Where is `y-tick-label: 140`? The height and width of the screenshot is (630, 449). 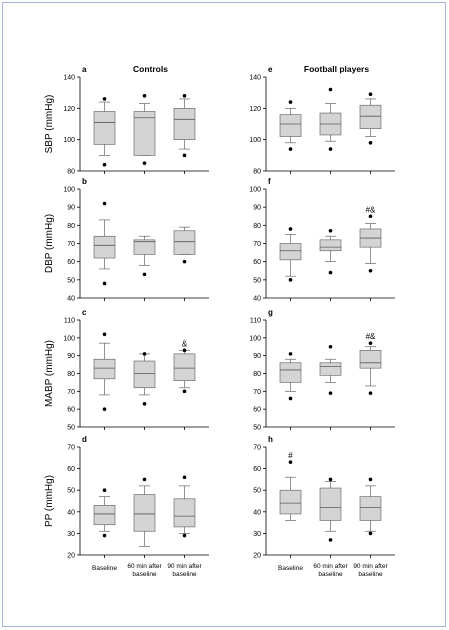
y-tick-label: 140 is located at coordinates (255, 78).